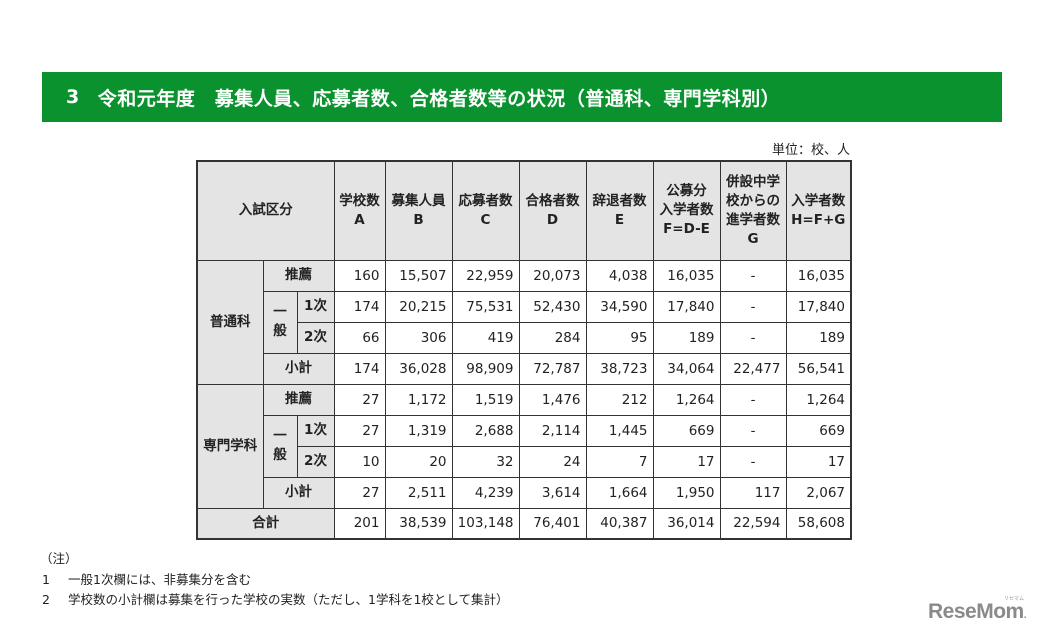  I want to click on cell: 22,477, so click(753, 368).